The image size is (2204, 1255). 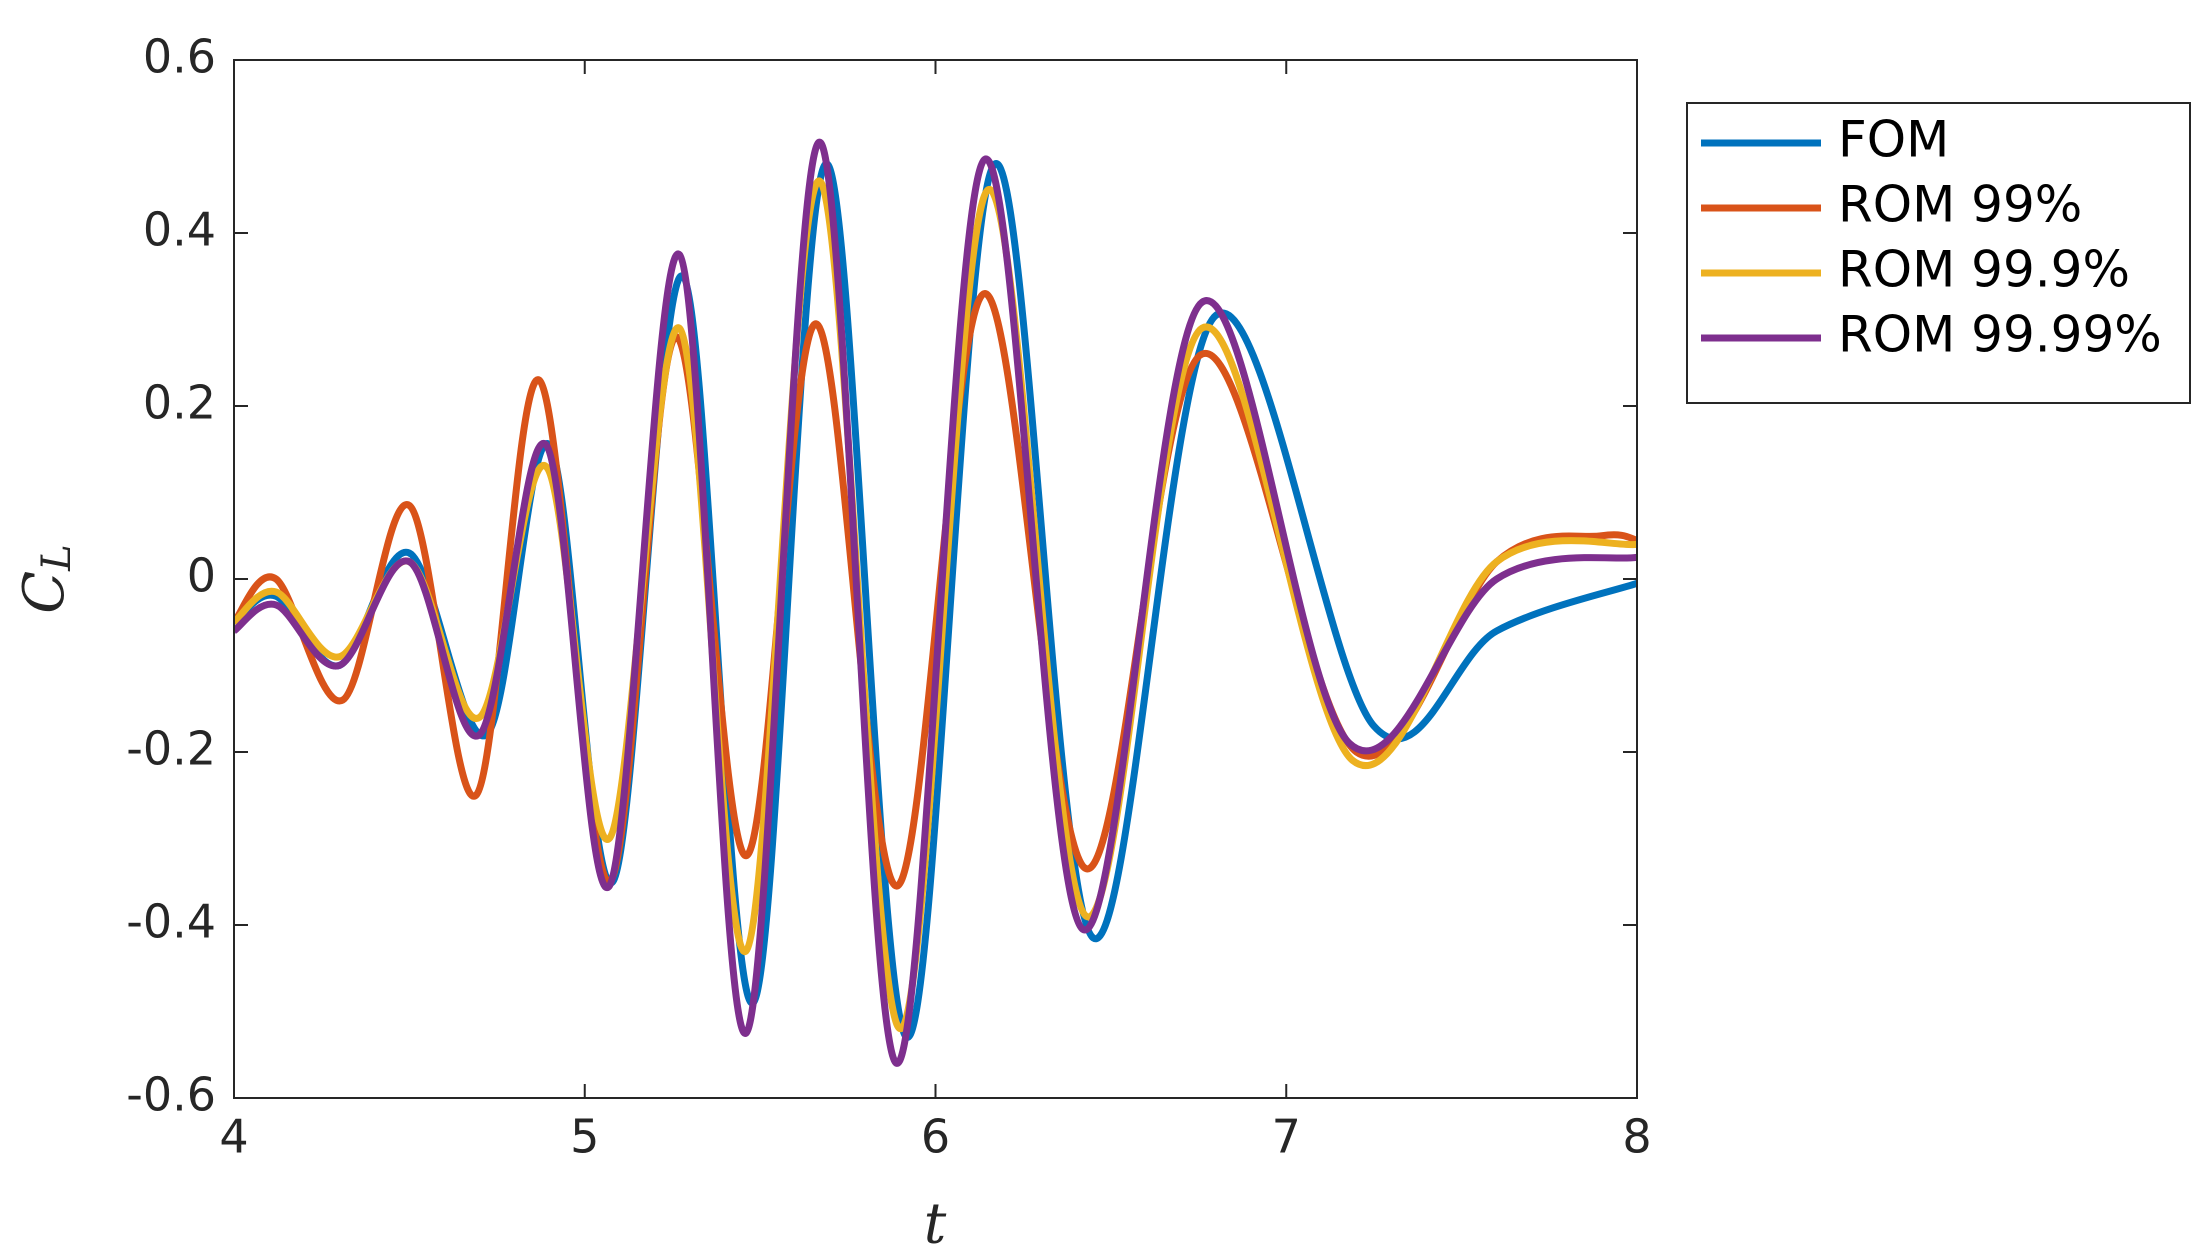 I want to click on y-tick-label: 0.4, so click(x=179, y=230).